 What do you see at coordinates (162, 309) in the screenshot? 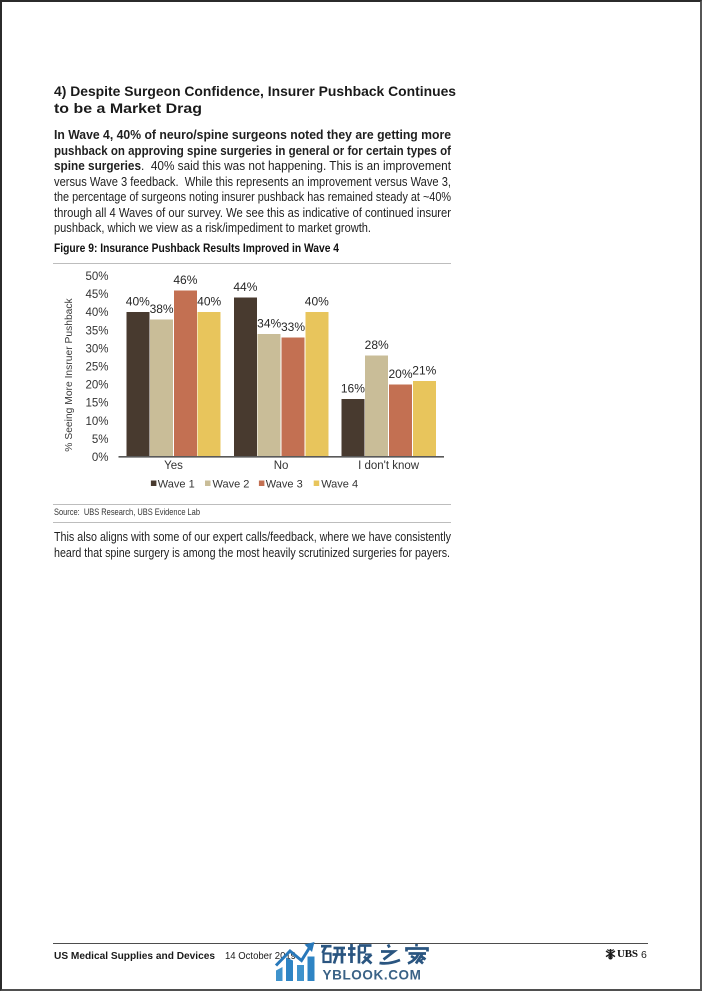
I see `svg-text: 38%` at bounding box center [162, 309].